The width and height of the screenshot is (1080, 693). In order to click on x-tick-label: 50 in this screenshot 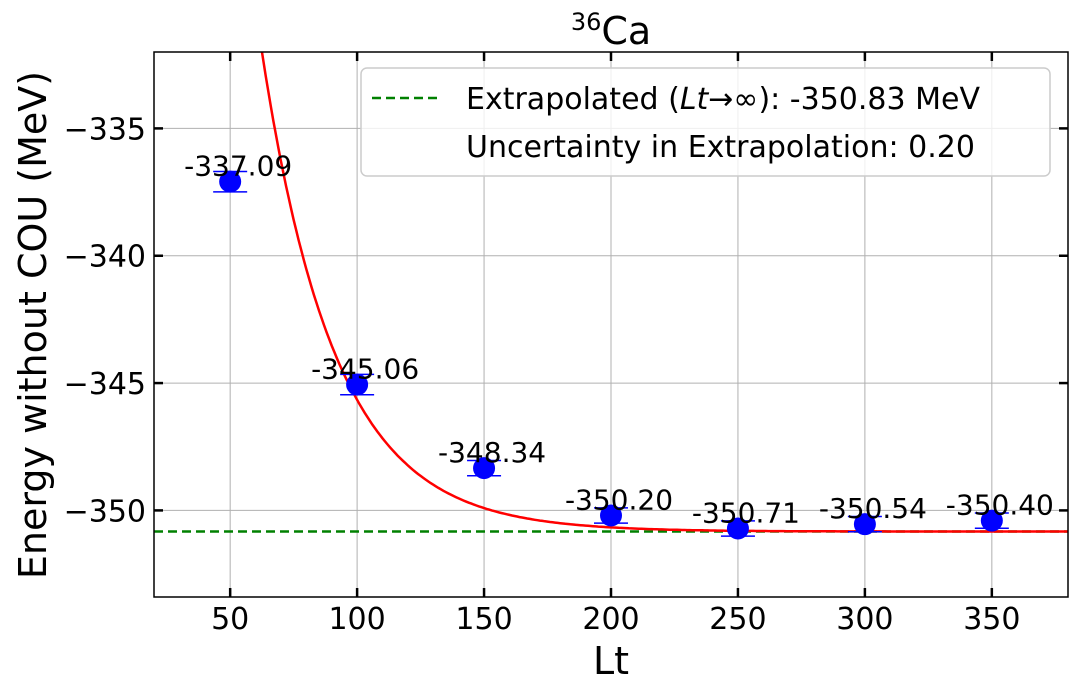, I will do `click(230, 619)`.